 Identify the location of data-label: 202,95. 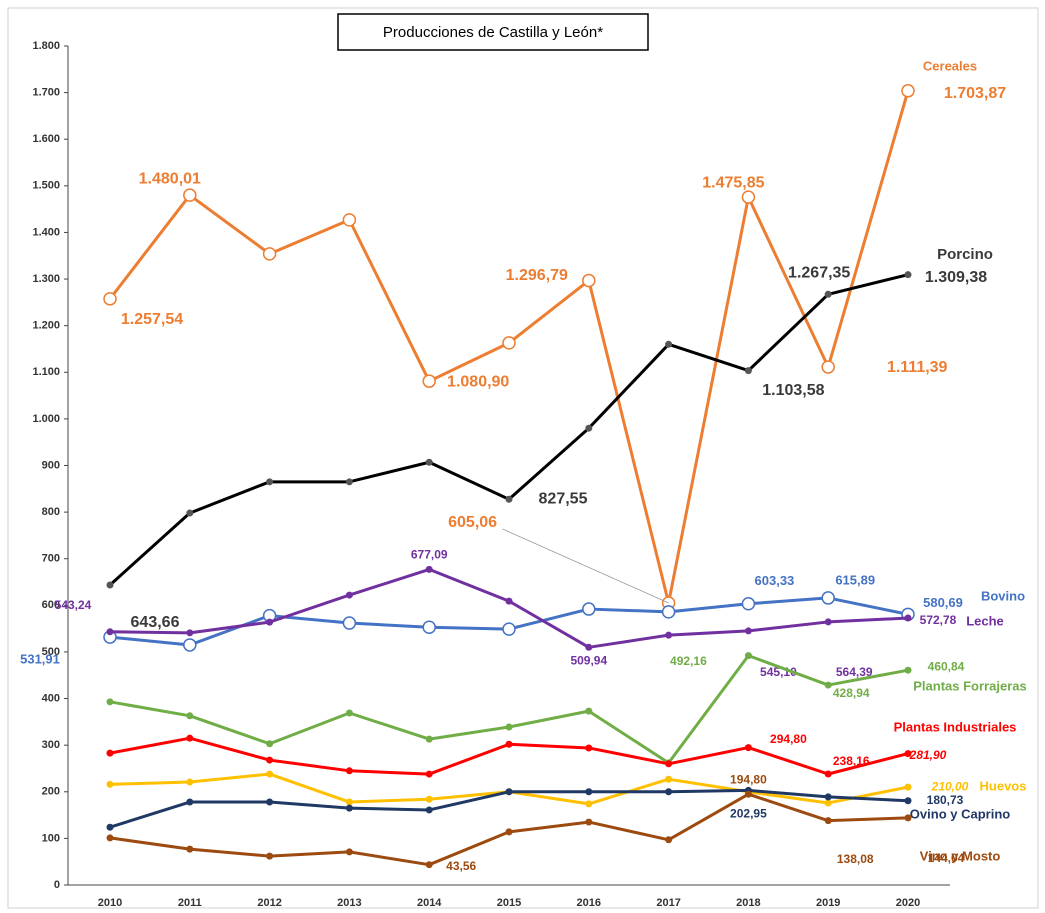
(748, 814).